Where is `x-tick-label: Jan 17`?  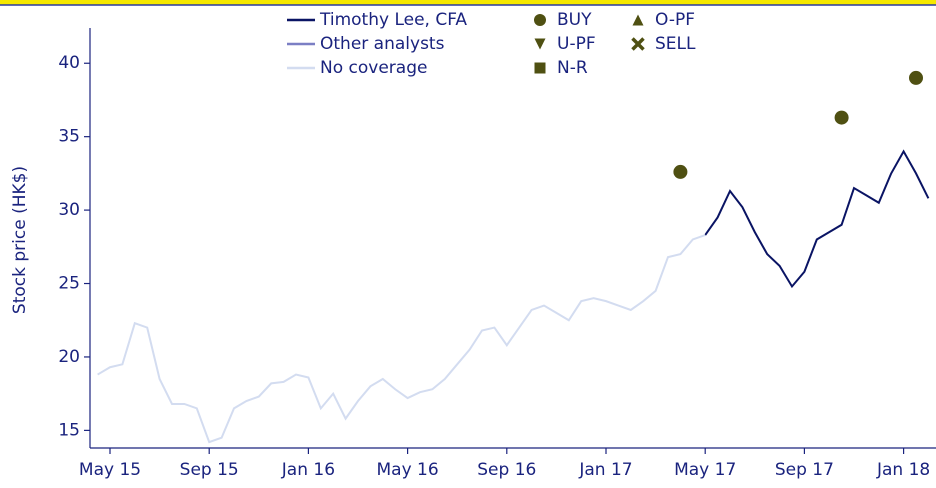
x-tick-label: Jan 17 is located at coordinates (605, 470).